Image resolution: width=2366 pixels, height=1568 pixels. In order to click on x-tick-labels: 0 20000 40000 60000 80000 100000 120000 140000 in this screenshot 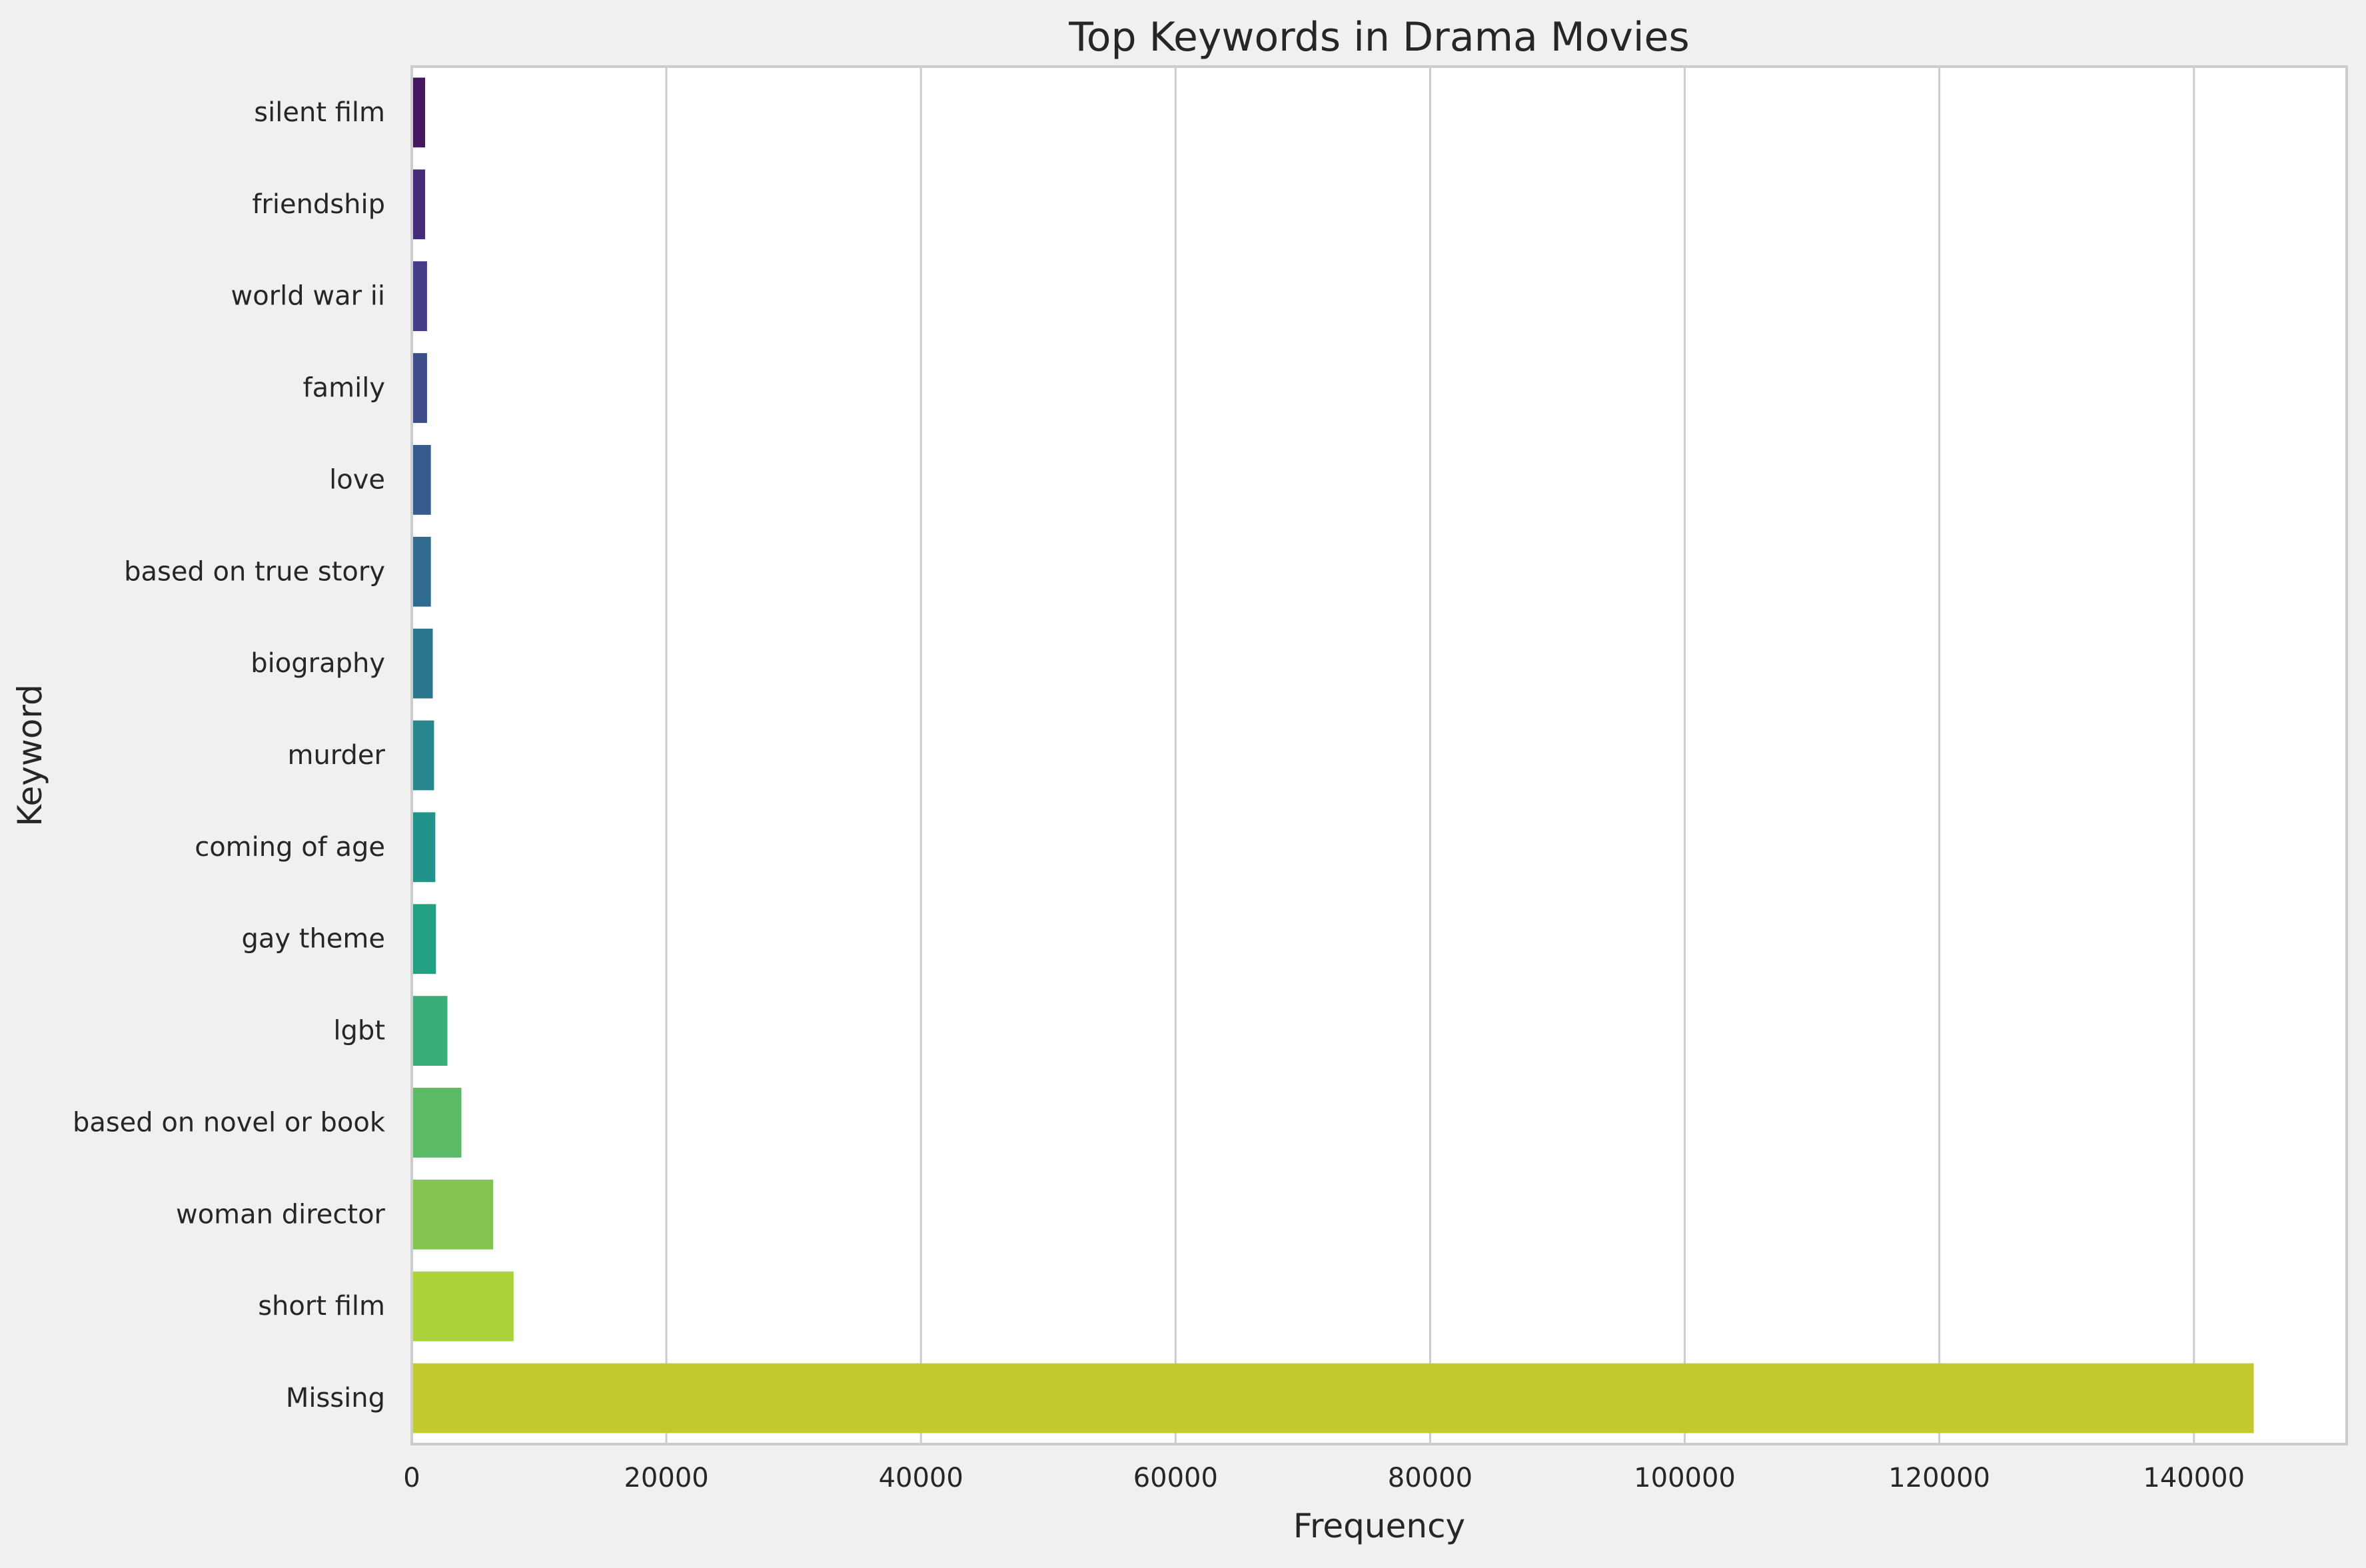, I will do `click(1324, 1478)`.